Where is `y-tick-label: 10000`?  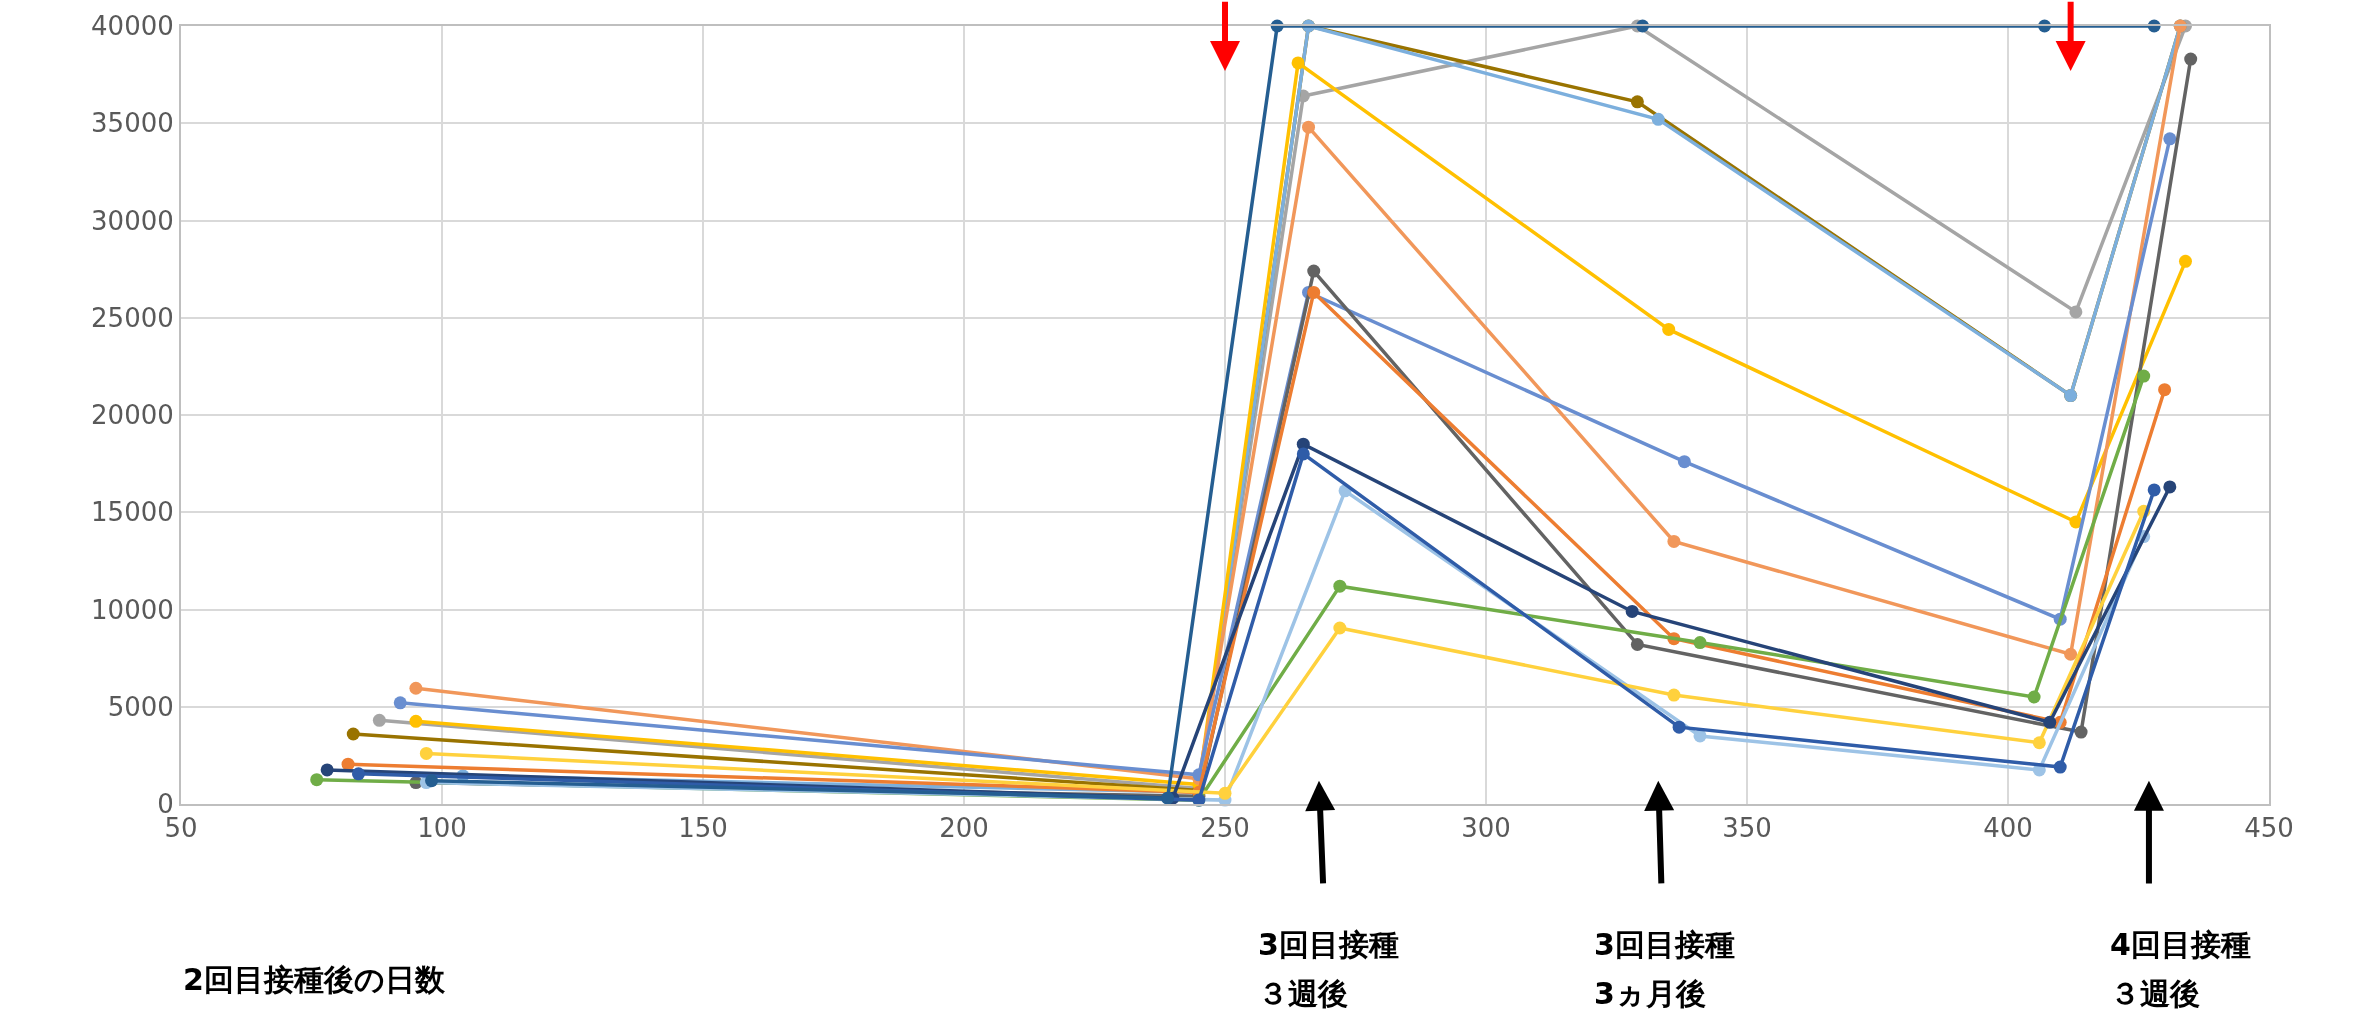
y-tick-label: 10000 is located at coordinates (132, 609).